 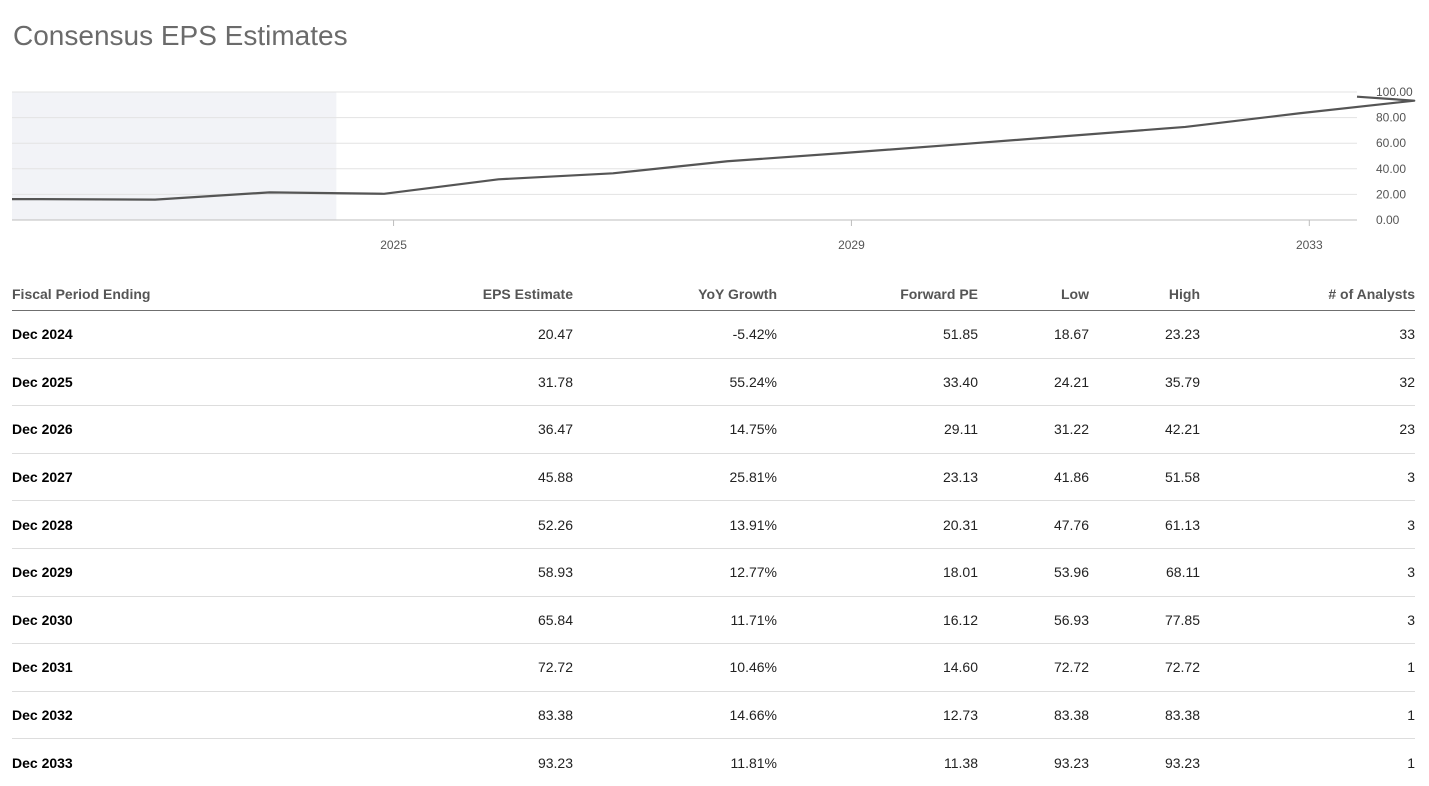 I want to click on table-cell: 45.88, so click(x=422, y=477).